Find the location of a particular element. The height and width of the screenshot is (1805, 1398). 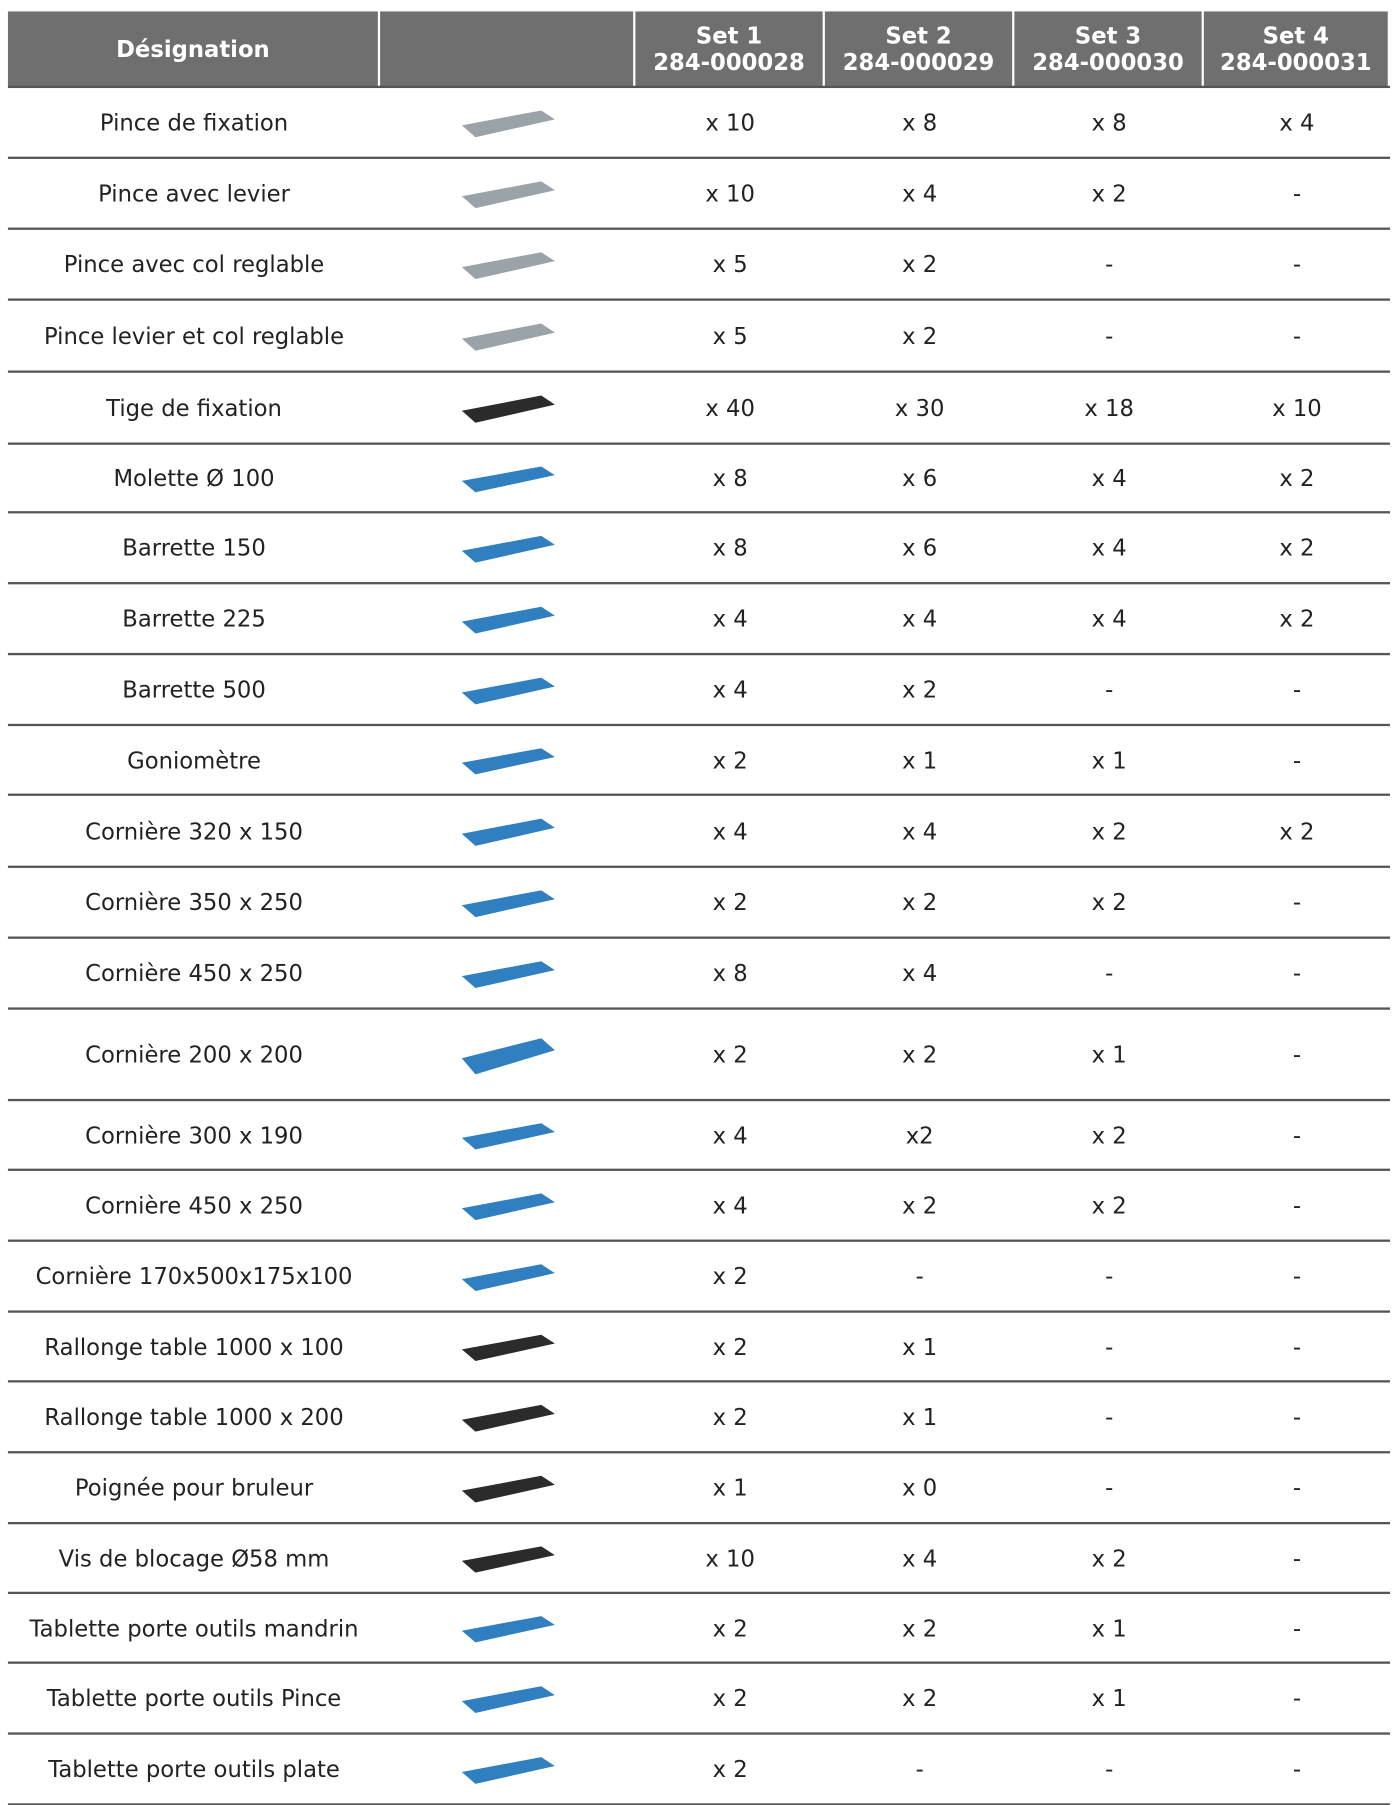

row-value: x 30 is located at coordinates (919, 407).